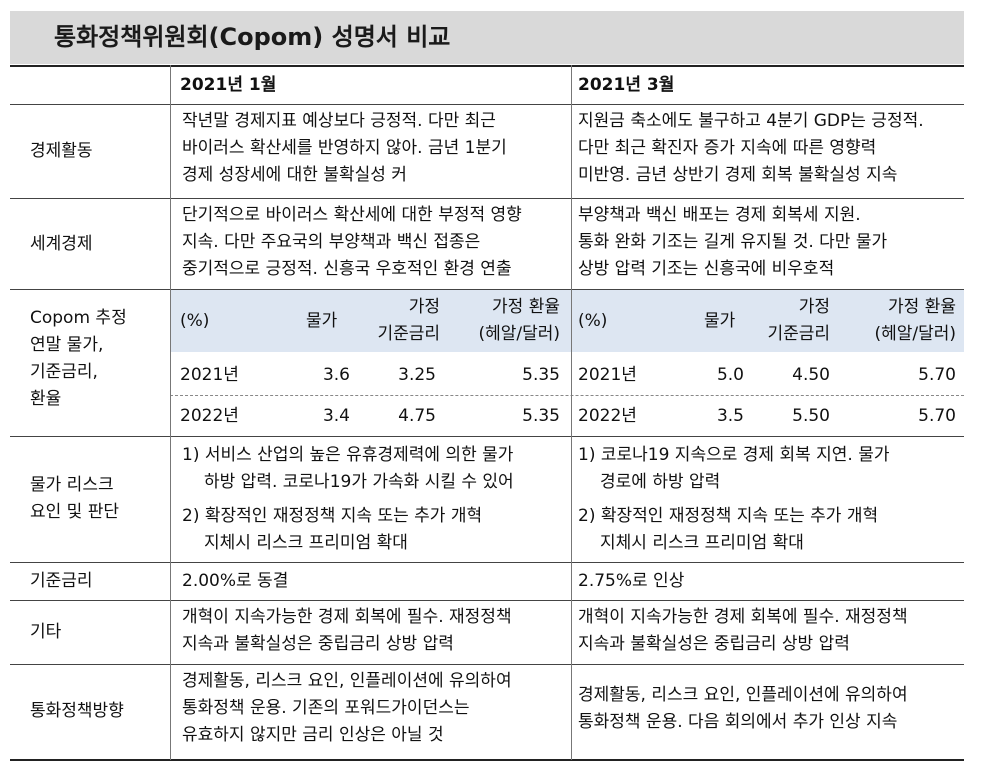  I want to click on text-line: 지속. 다만 주요국의 부양책과 백신 접종은, so click(331, 242).